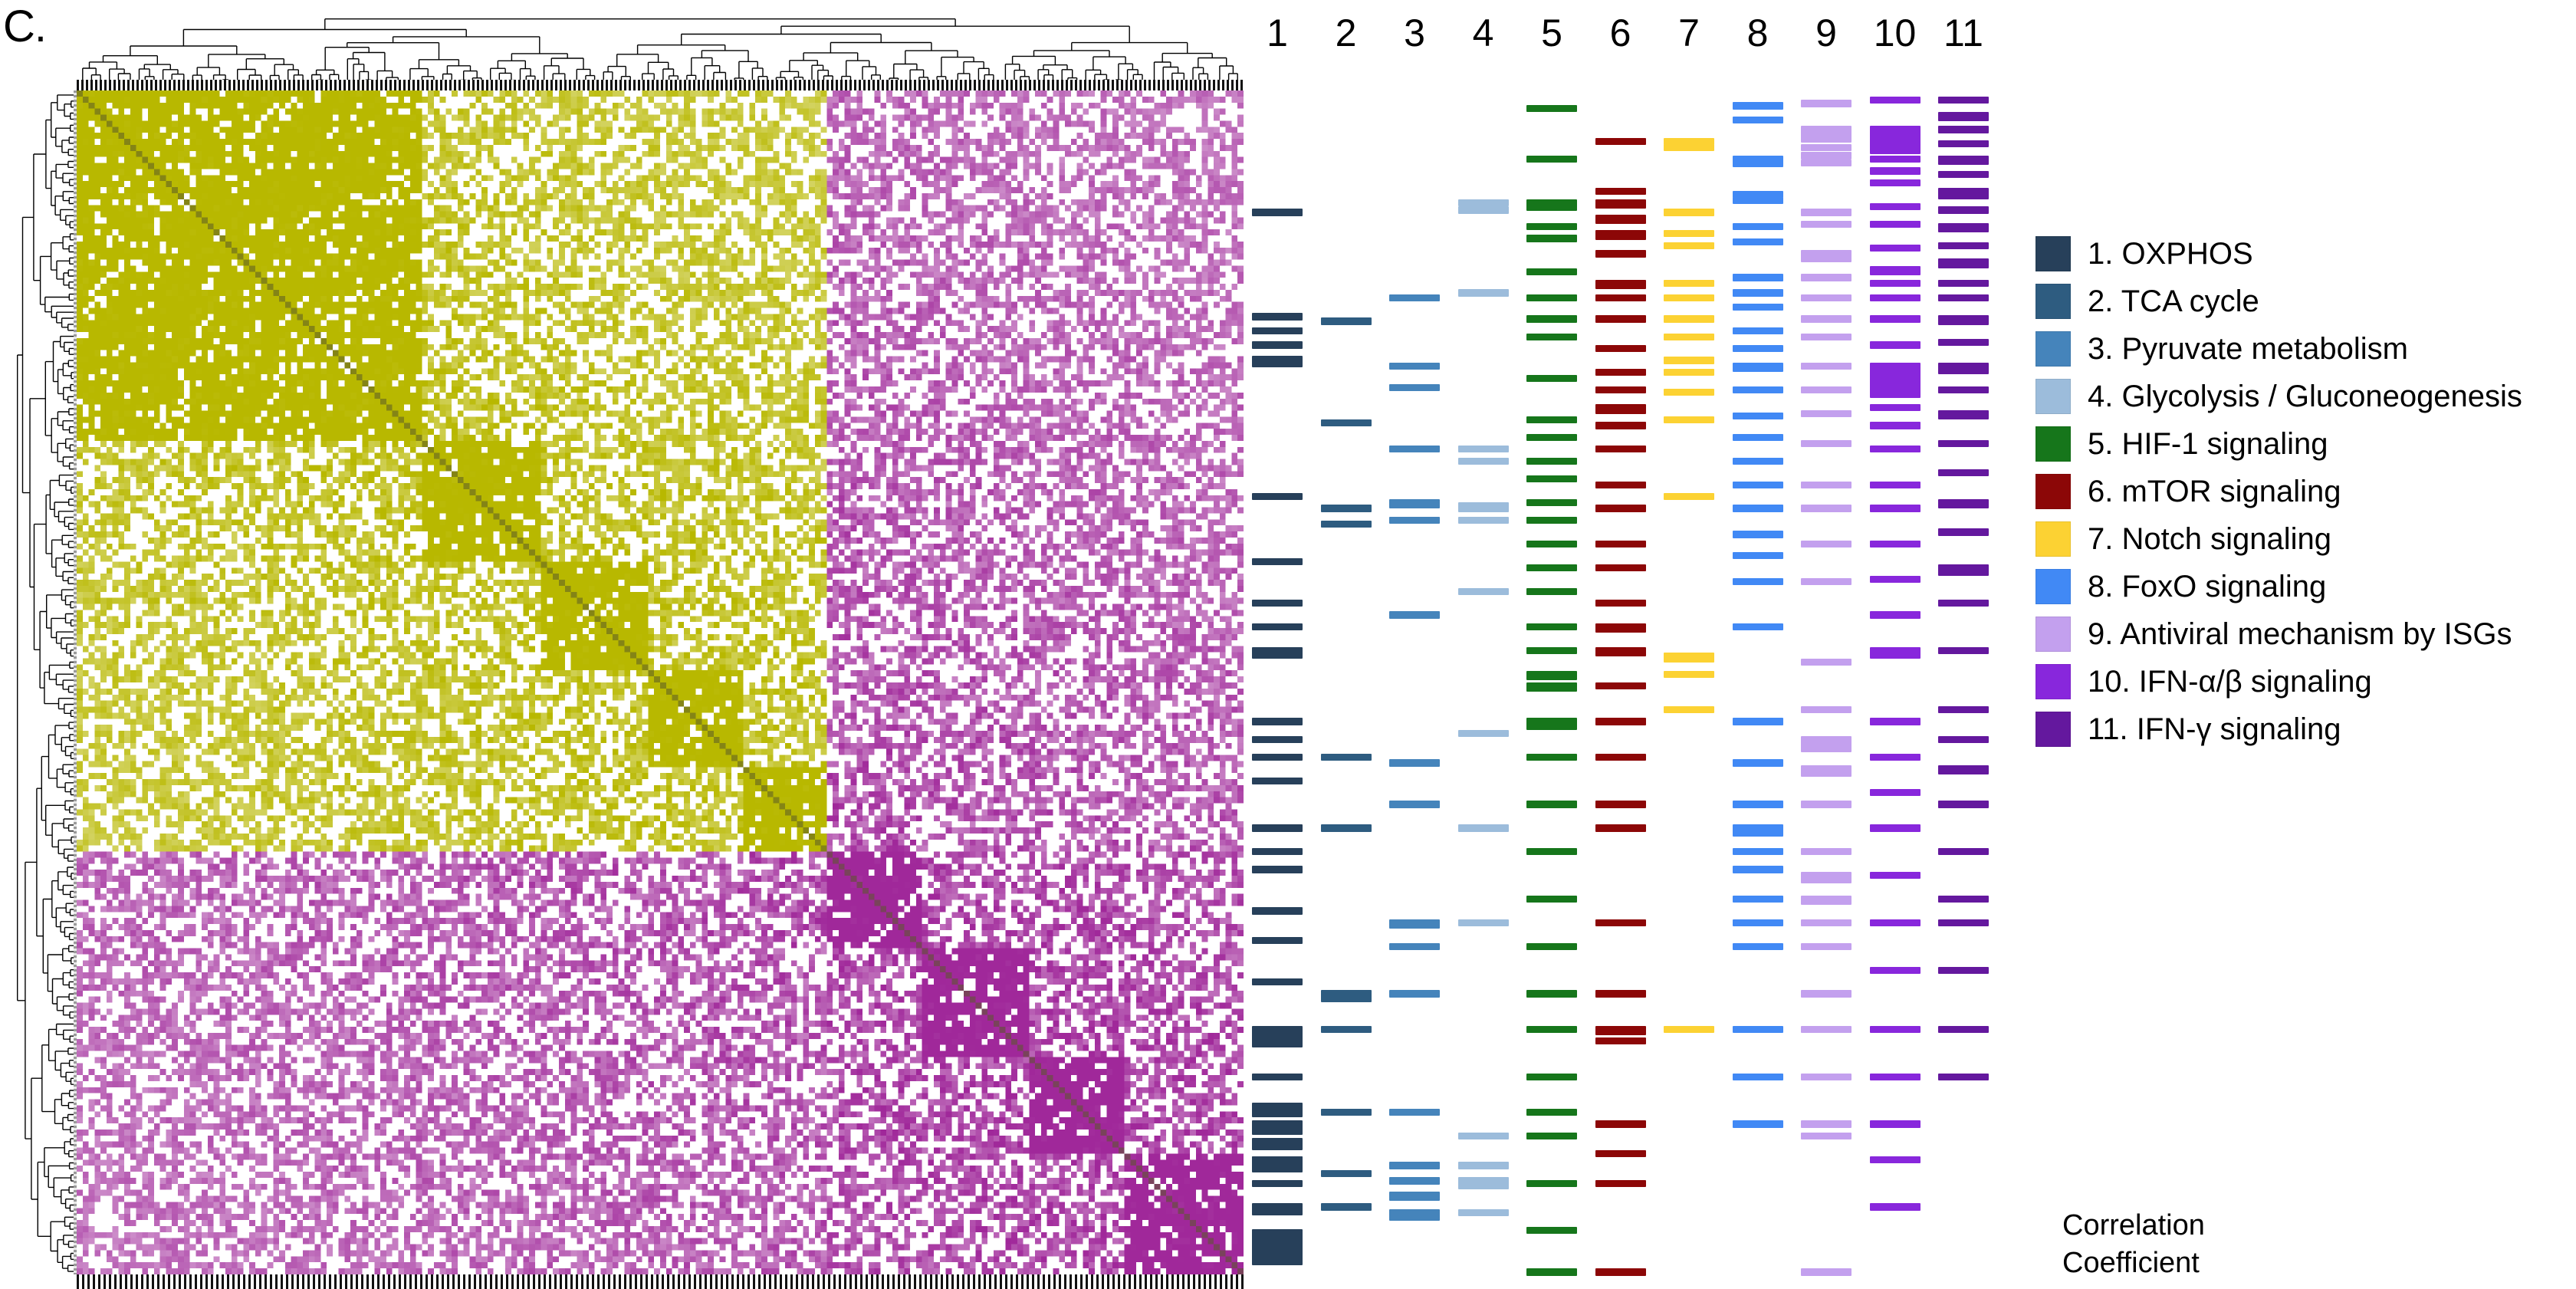 The width and height of the screenshot is (2576, 1289). What do you see at coordinates (2304, 539) in the screenshot?
I see `legend-item-7: 7. Notch signaling` at bounding box center [2304, 539].